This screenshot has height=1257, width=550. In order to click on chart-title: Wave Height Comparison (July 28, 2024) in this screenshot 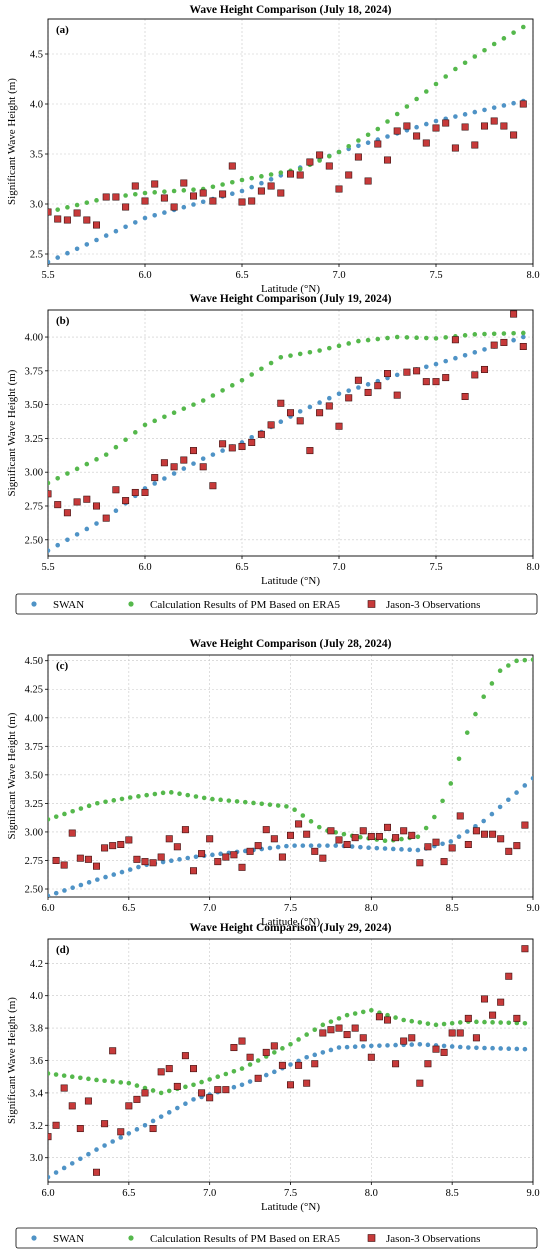, I will do `click(291, 644)`.